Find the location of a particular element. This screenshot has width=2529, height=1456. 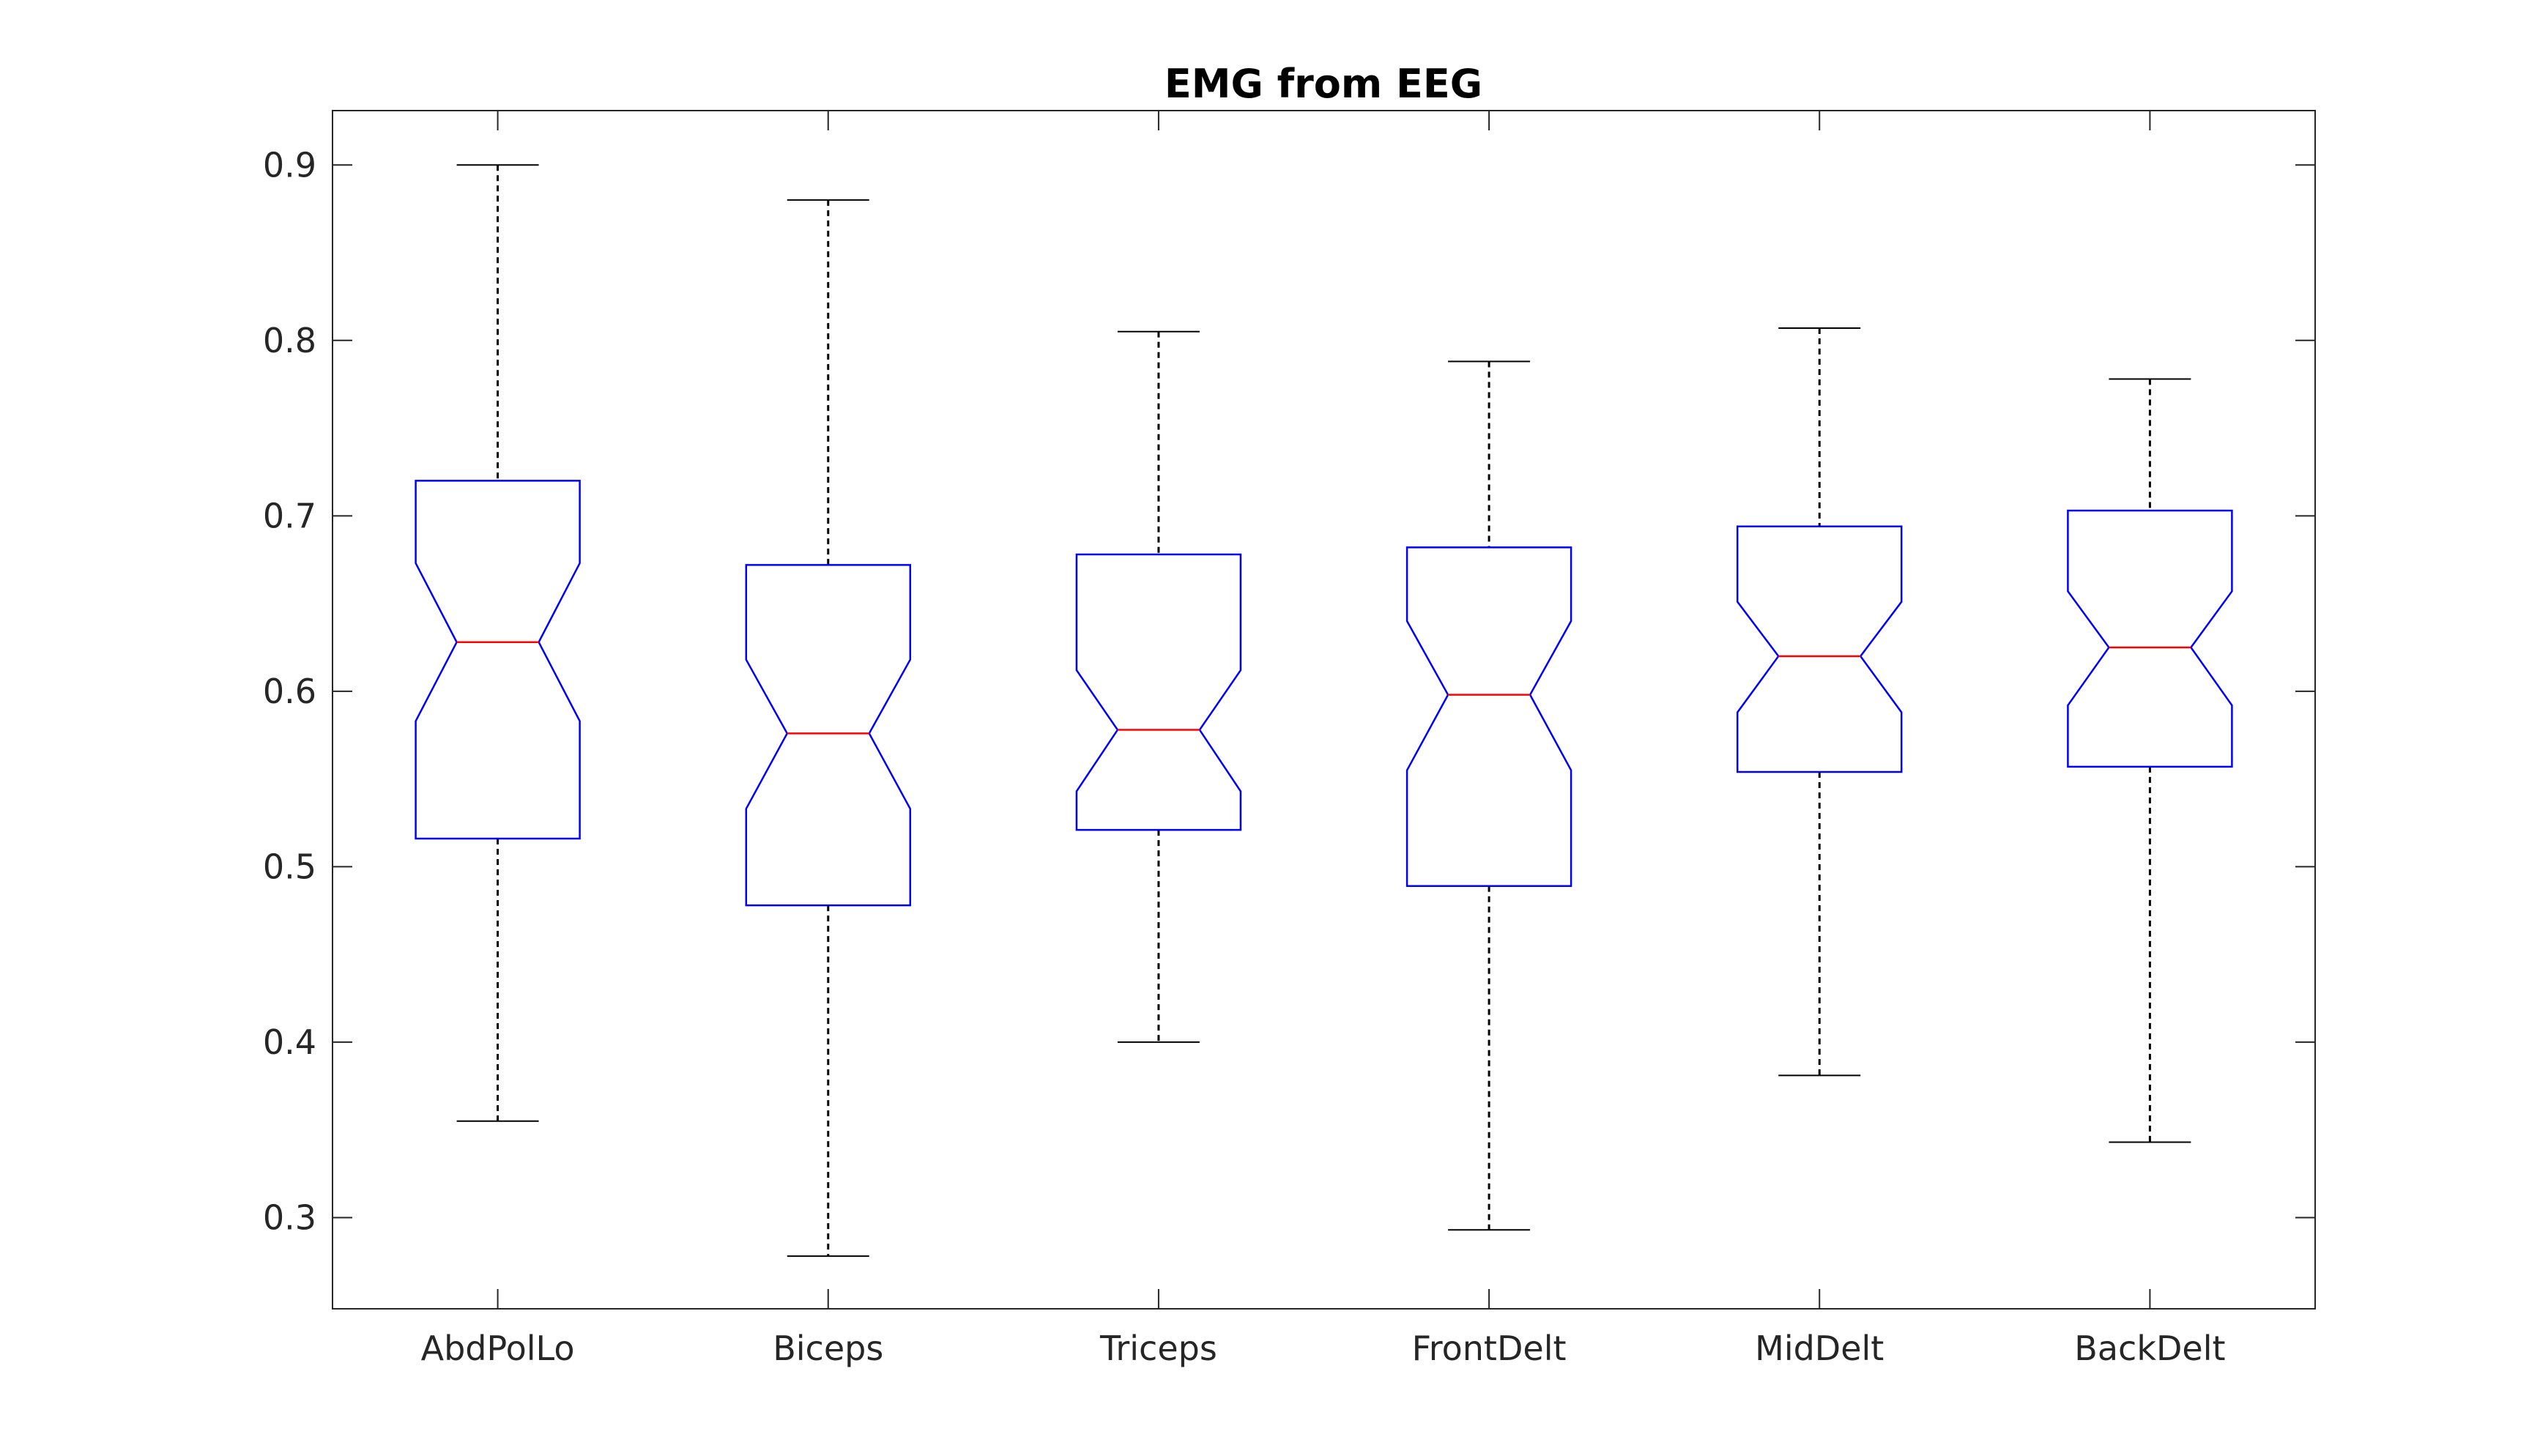

y-tick-label: 0.8 is located at coordinates (289, 340).